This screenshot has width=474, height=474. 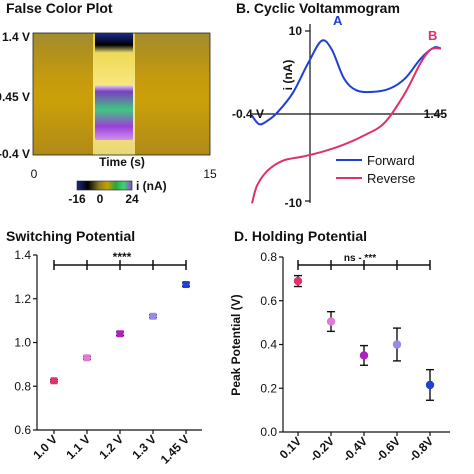 What do you see at coordinates (117, 192) in the screenshot?
I see `colorbar: i (nA) -16 0 24` at bounding box center [117, 192].